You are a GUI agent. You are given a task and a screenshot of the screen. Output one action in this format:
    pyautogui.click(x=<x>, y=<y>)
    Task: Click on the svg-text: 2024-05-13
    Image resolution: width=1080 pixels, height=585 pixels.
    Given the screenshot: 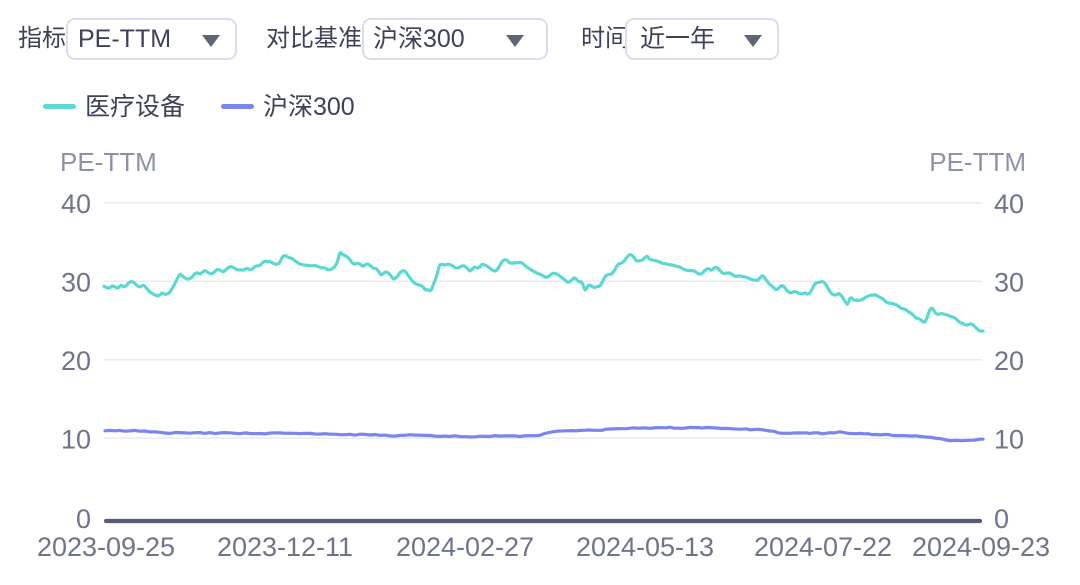 What is the action you would take?
    pyautogui.click(x=645, y=547)
    